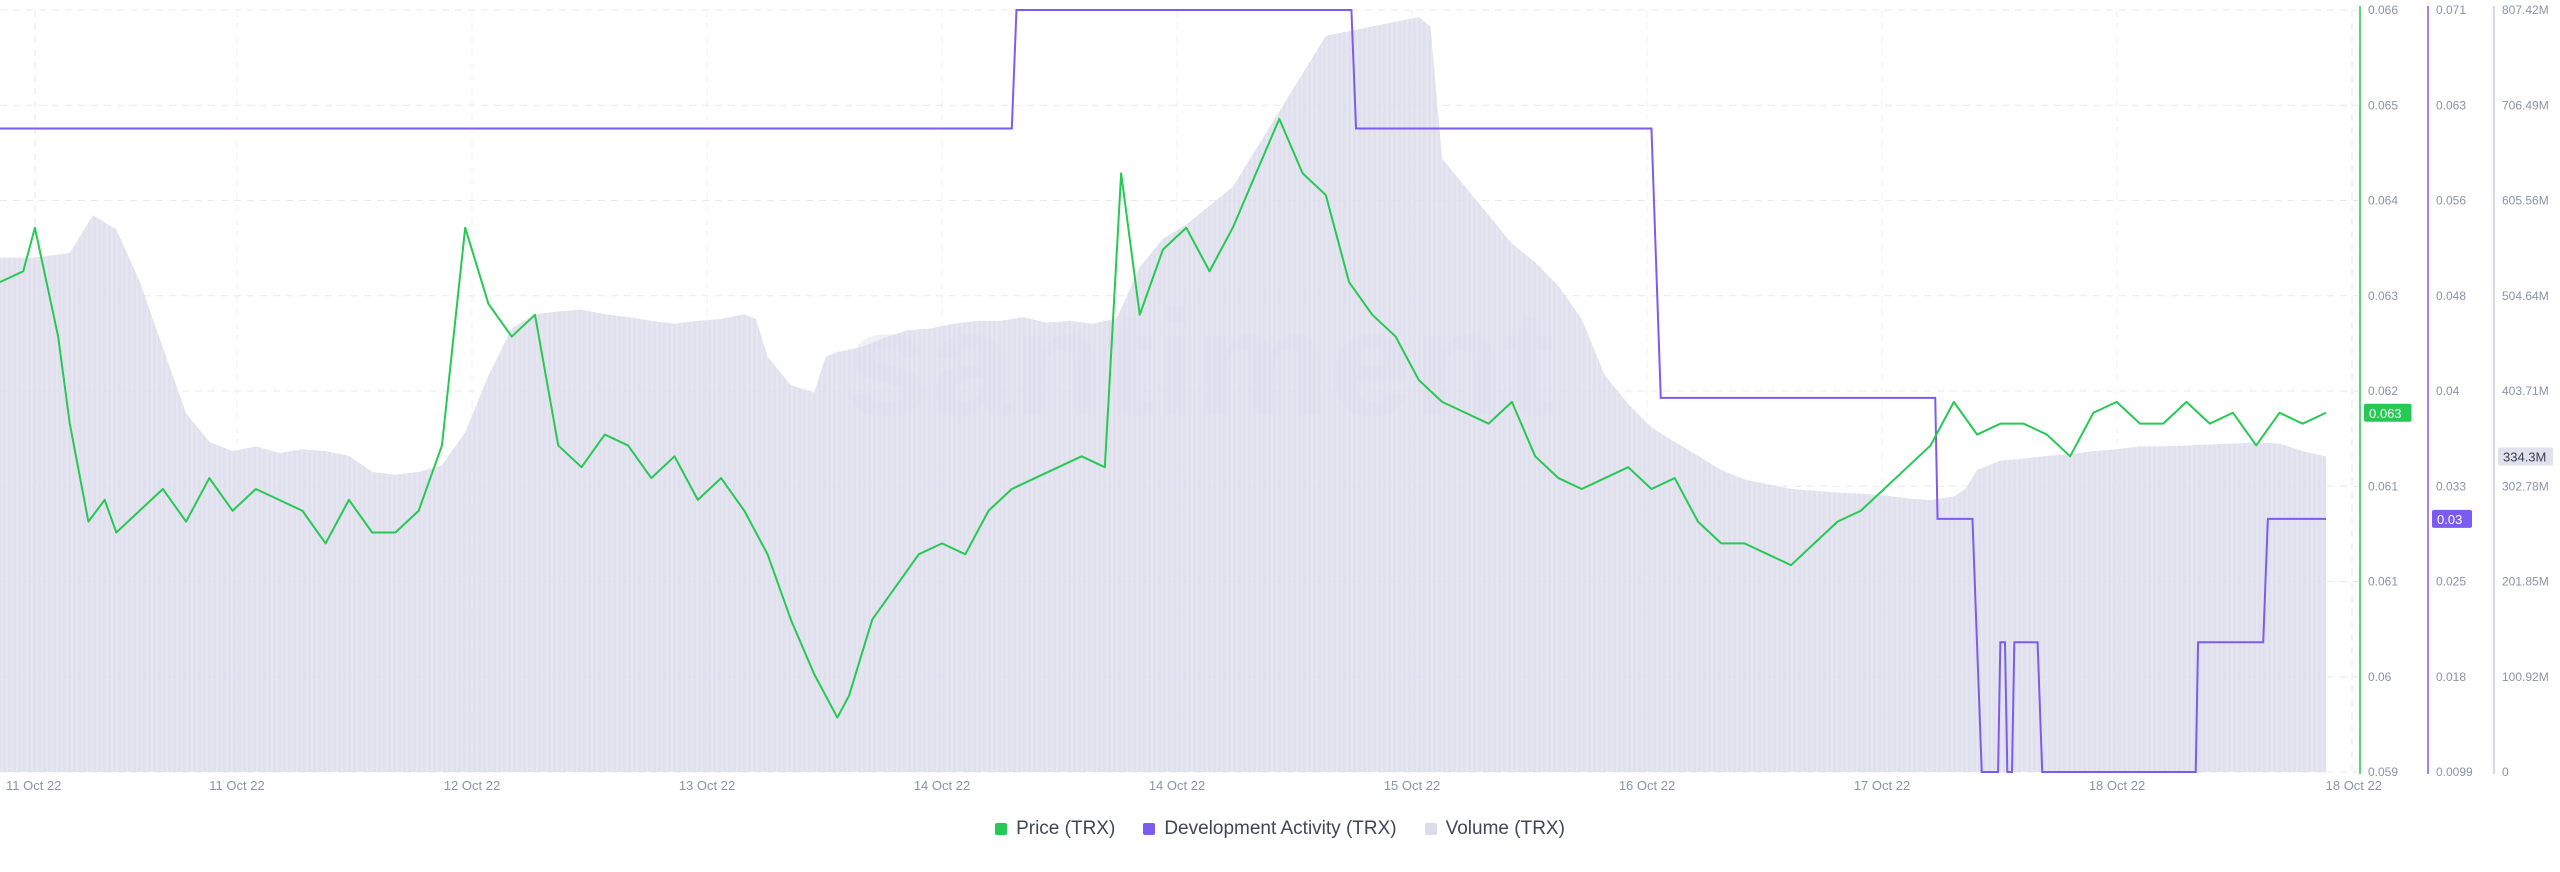  I want to click on volume-axis-tick-label: 0, so click(2505, 772).